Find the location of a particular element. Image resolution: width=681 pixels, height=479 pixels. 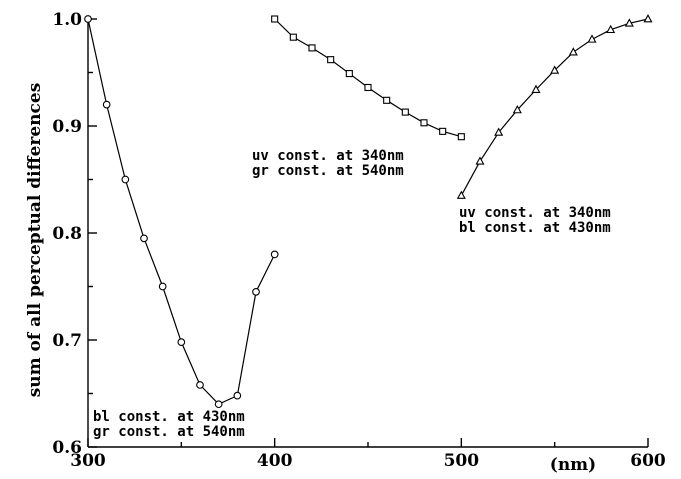

y-tick-label: 0.9 is located at coordinates (67, 127).